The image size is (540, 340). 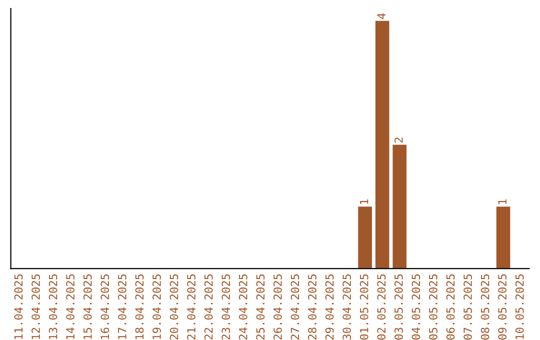 I want to click on x-tick-label: 28.04.2025, so click(x=312, y=307).